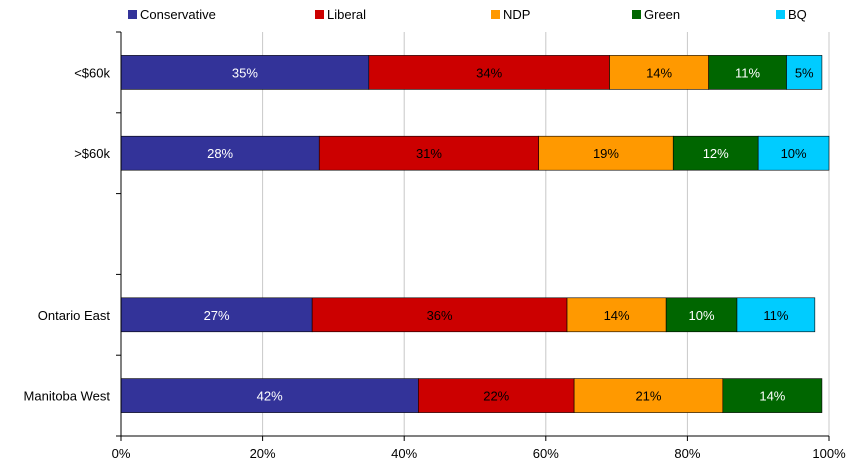  What do you see at coordinates (74, 315) in the screenshot?
I see `category-label: Ontario East` at bounding box center [74, 315].